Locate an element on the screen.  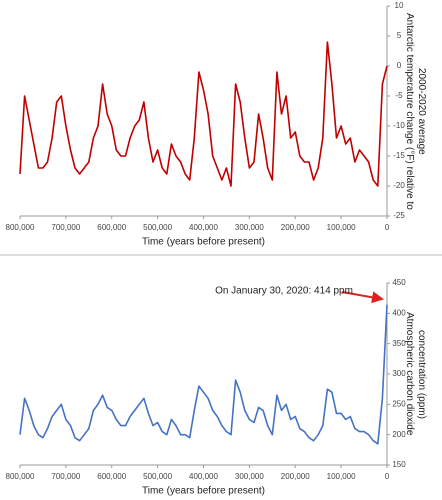
y-tick-label: 350 is located at coordinates (399, 343).